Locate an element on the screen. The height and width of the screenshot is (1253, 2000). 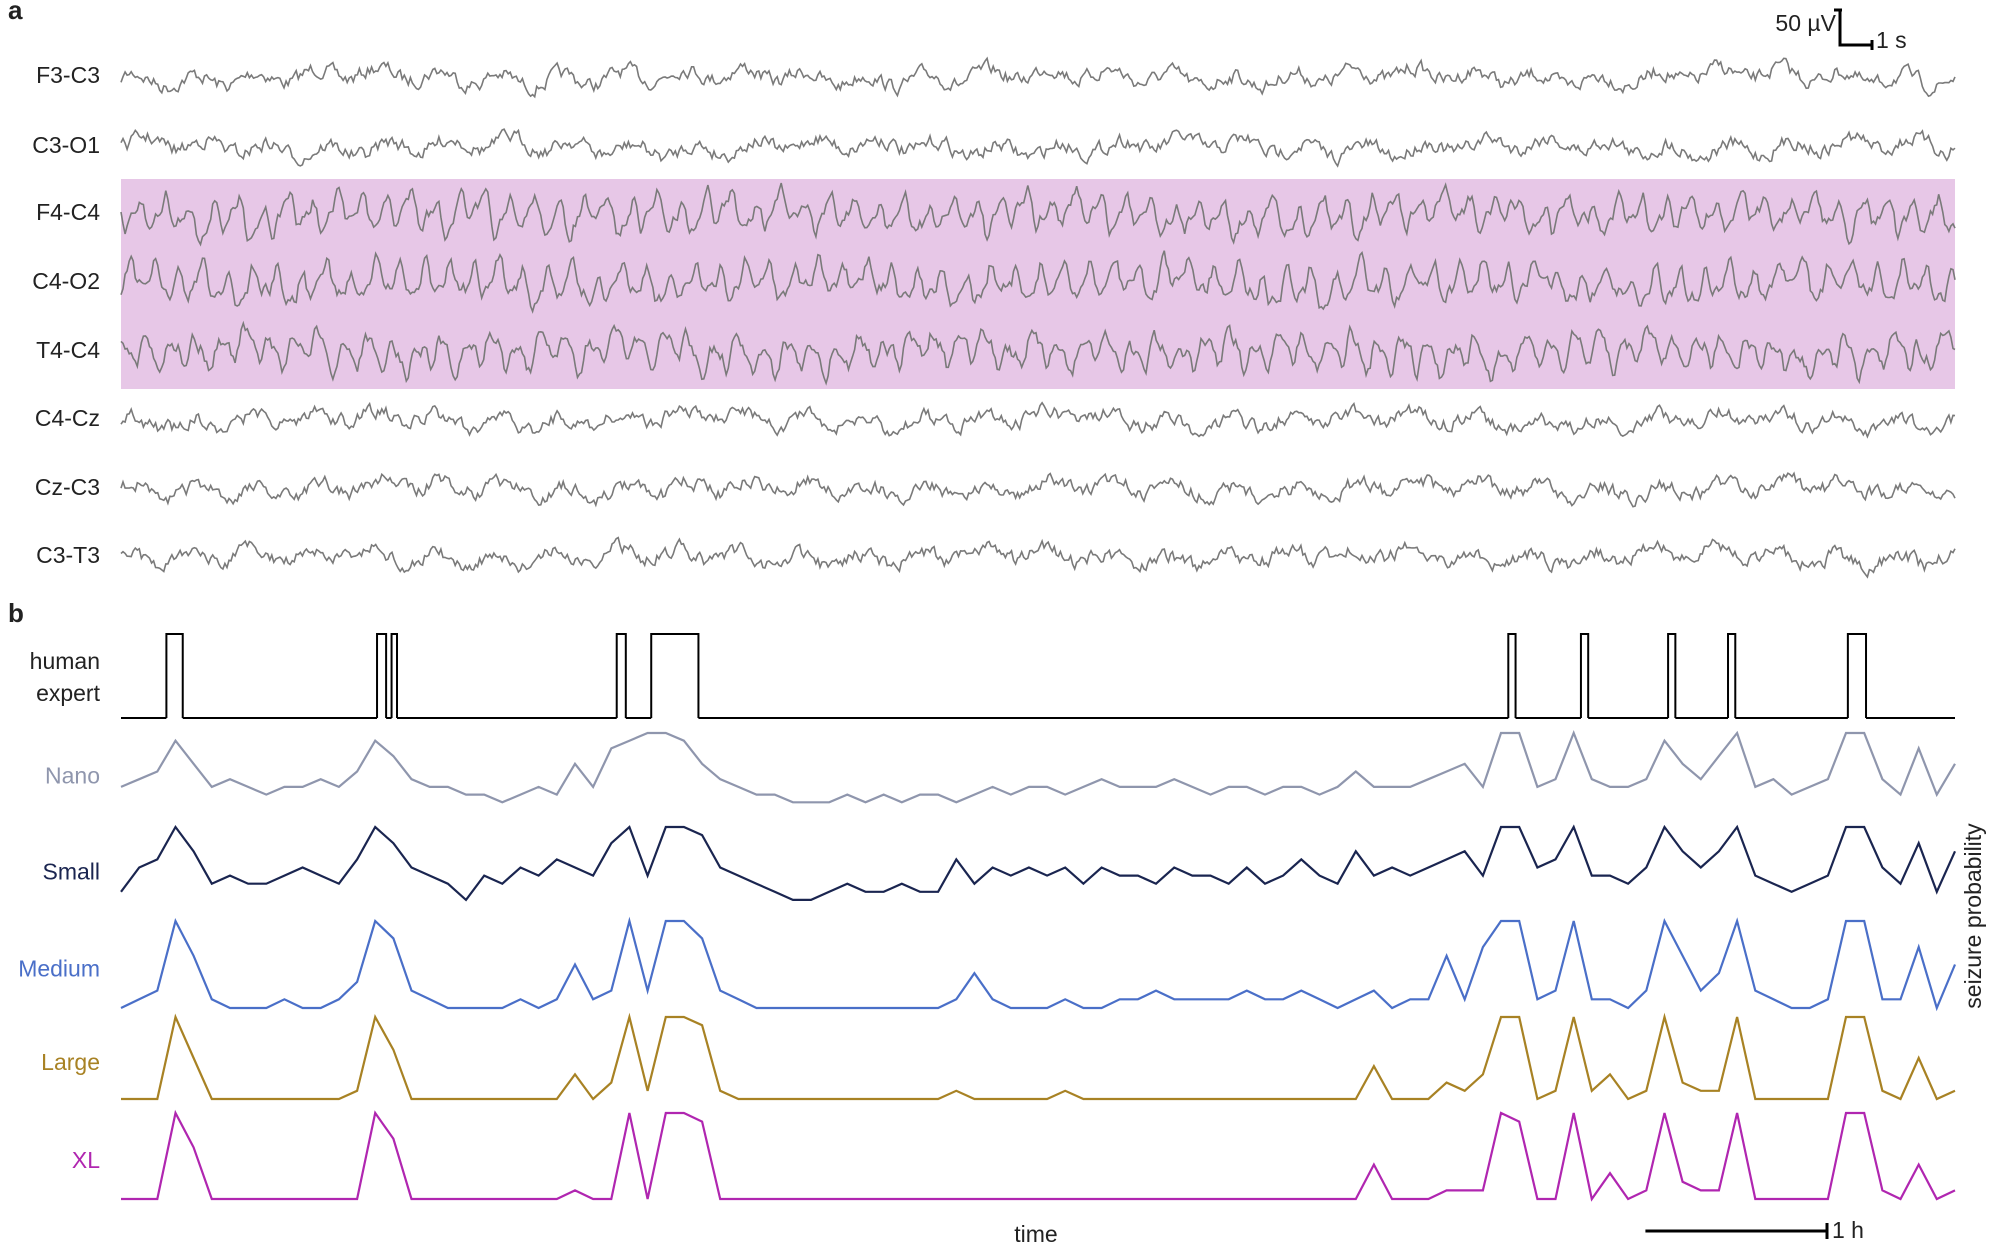
panel-label: b is located at coordinates (16, 613).